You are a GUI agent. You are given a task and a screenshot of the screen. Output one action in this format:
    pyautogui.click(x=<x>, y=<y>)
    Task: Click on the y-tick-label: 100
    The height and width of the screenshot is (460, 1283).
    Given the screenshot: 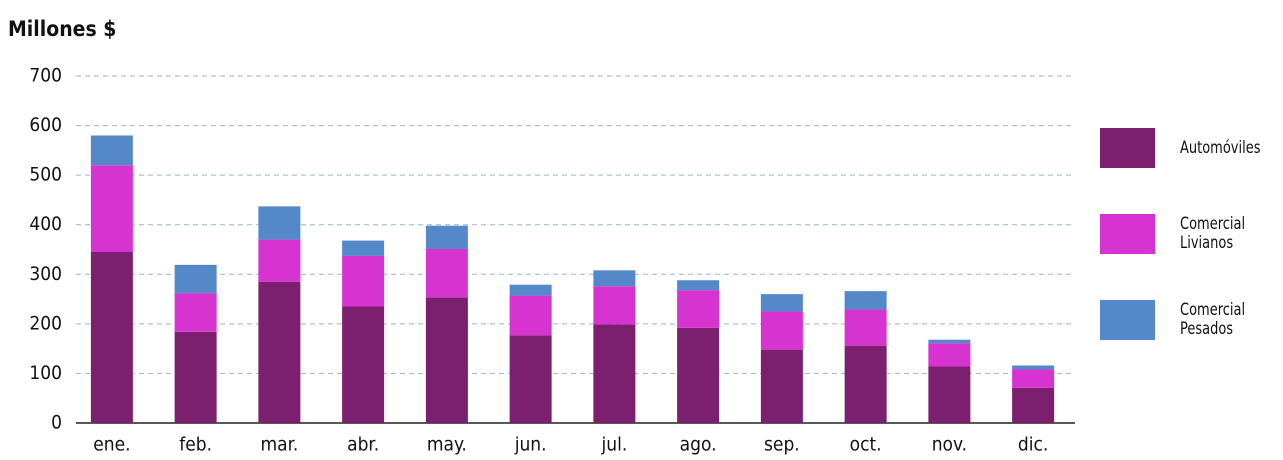 What is the action you would take?
    pyautogui.click(x=45, y=373)
    